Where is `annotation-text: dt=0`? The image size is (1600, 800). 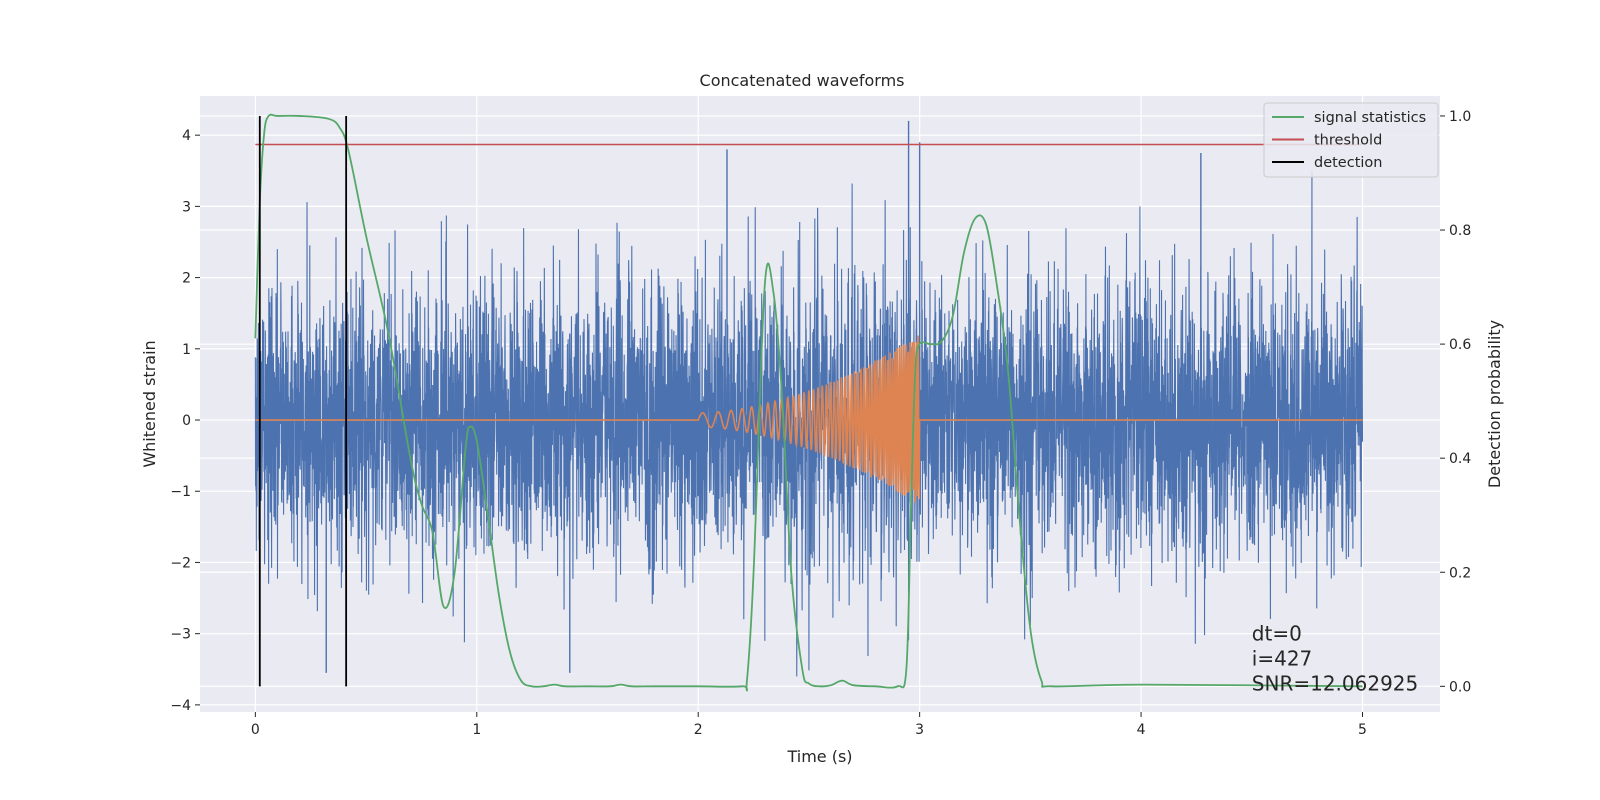
annotation-text: dt=0 is located at coordinates (1277, 634).